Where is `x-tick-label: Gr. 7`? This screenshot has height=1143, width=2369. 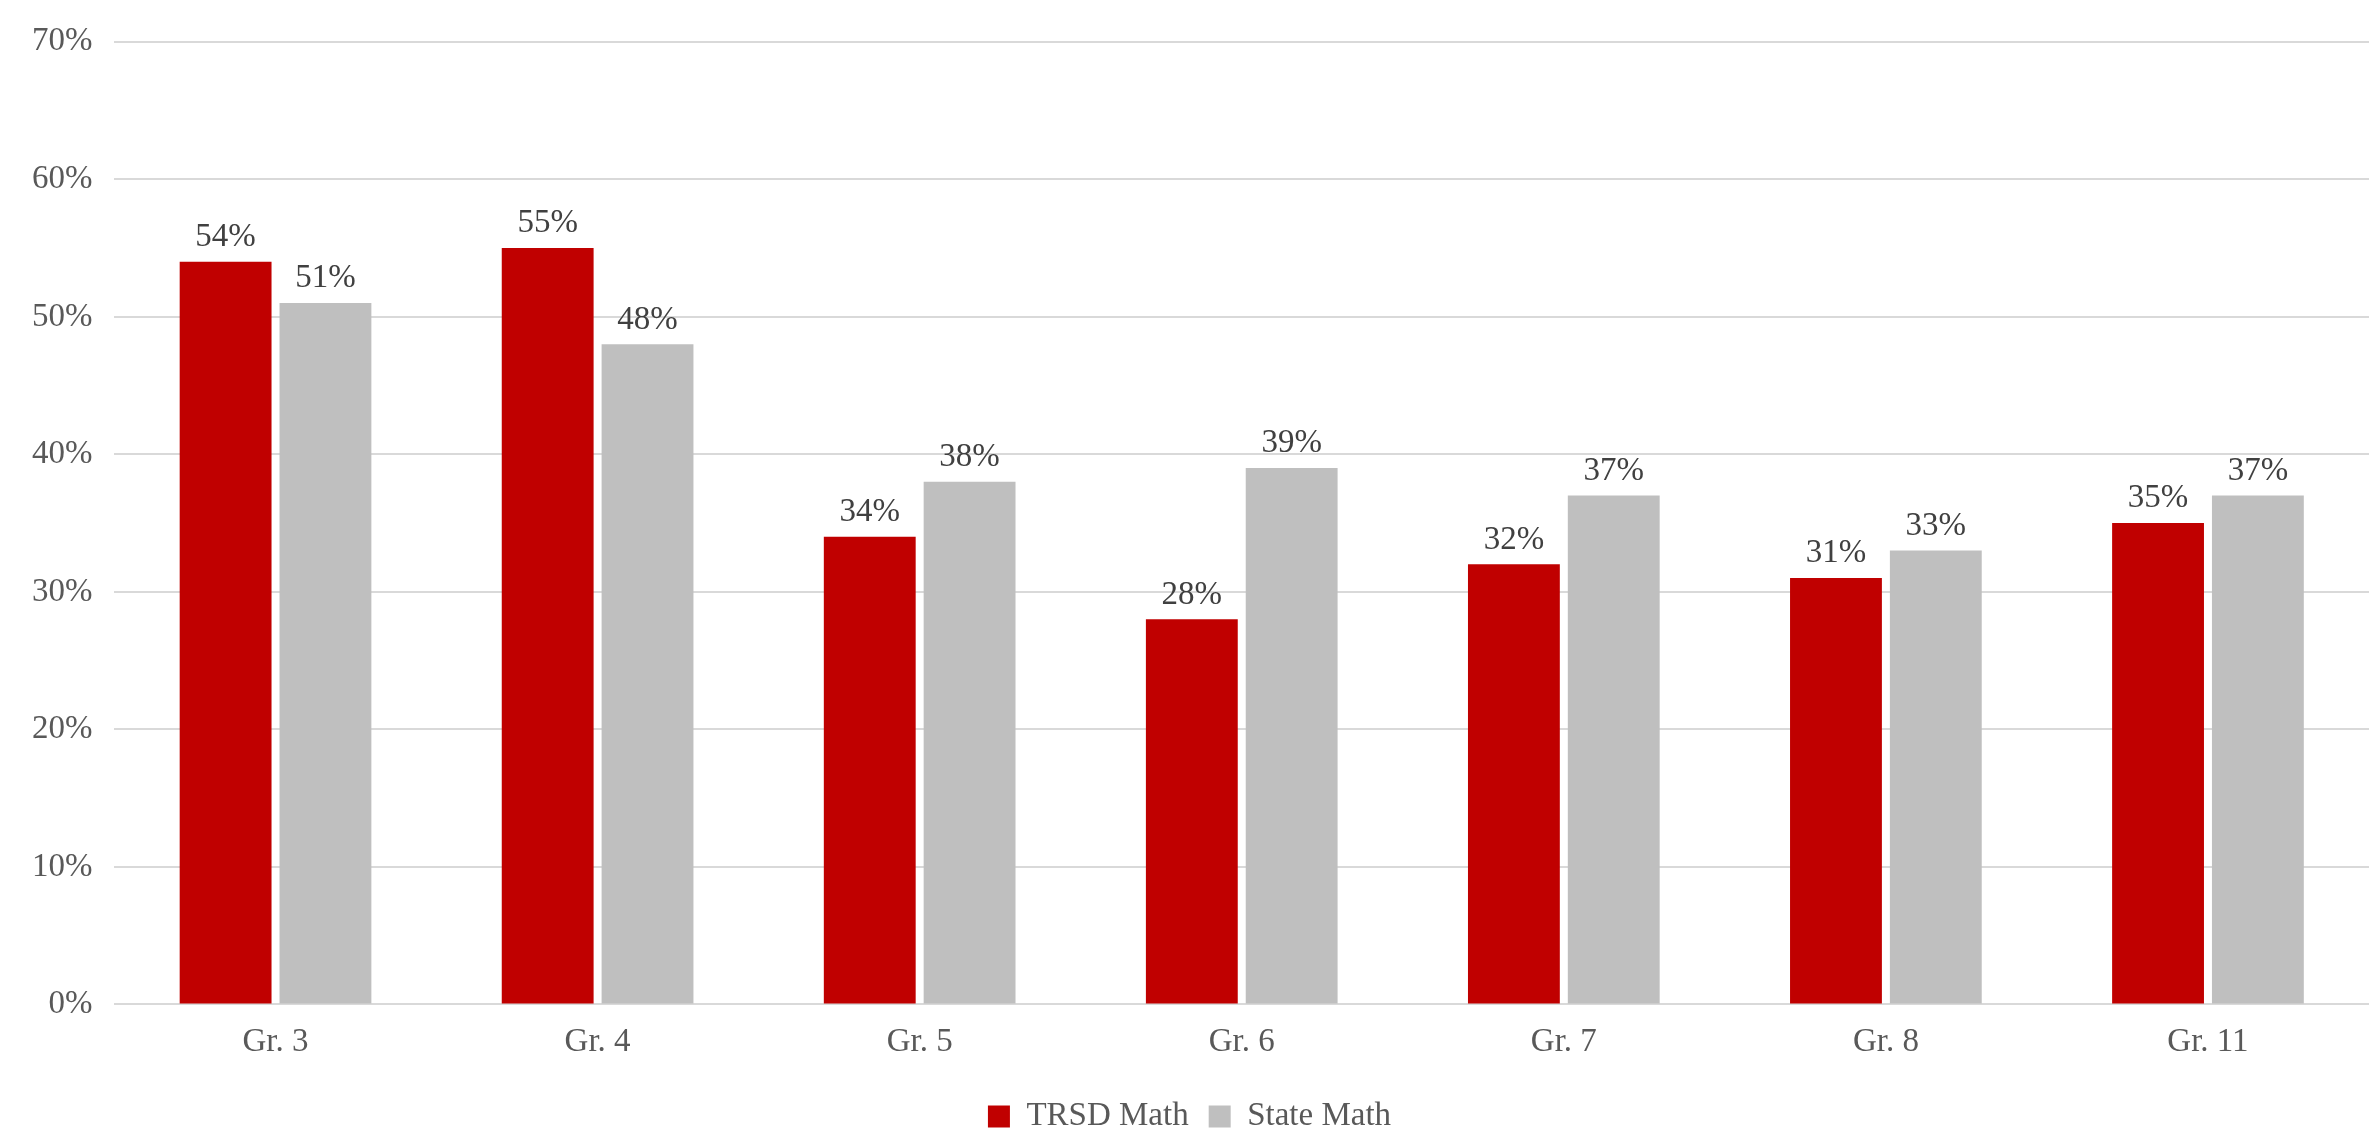 x-tick-label: Gr. 7 is located at coordinates (1563, 1039).